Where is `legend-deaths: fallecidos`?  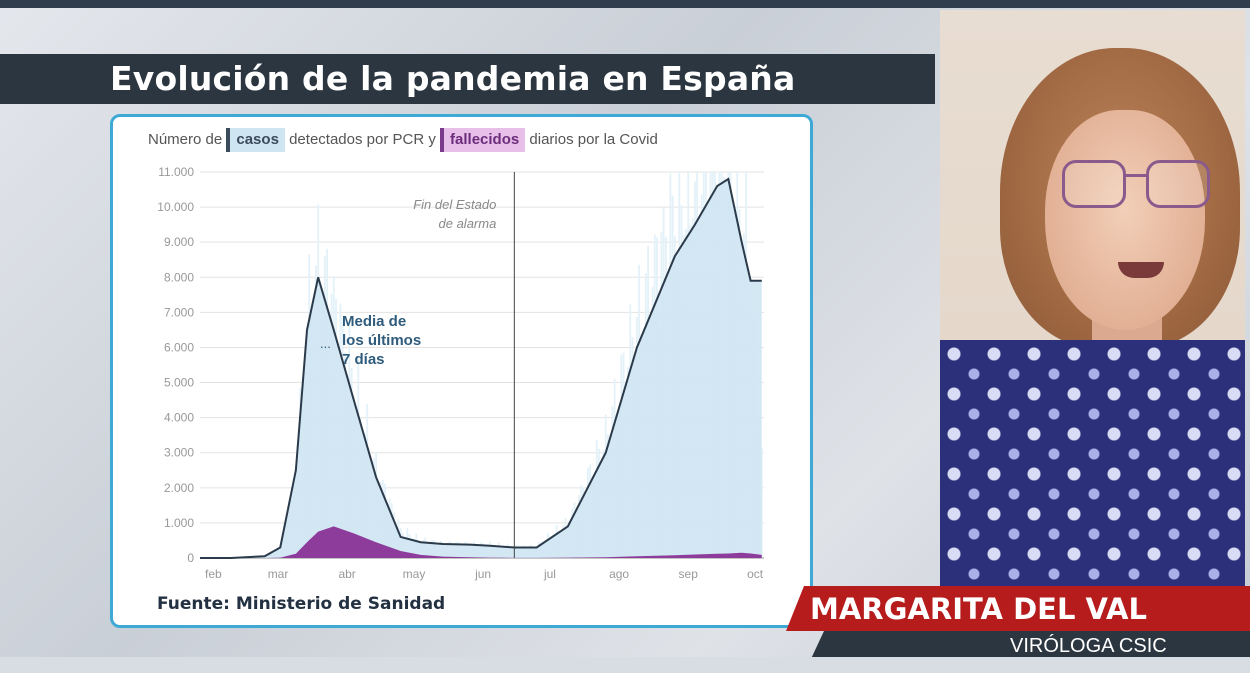
legend-deaths: fallecidos is located at coordinates (483, 140).